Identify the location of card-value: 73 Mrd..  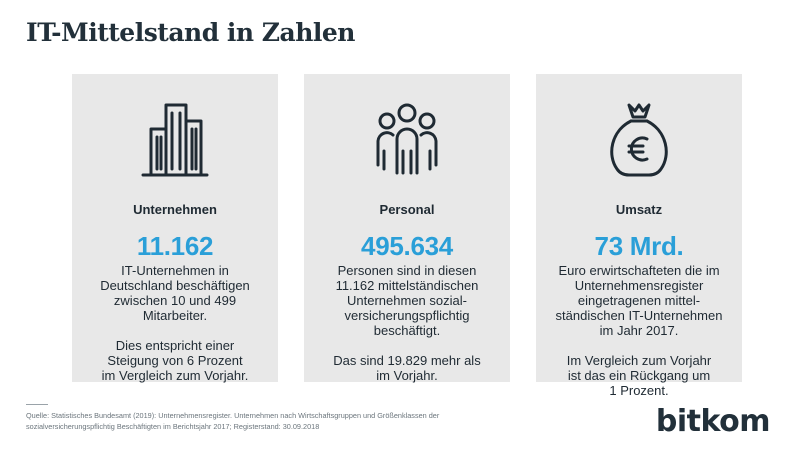
(639, 246).